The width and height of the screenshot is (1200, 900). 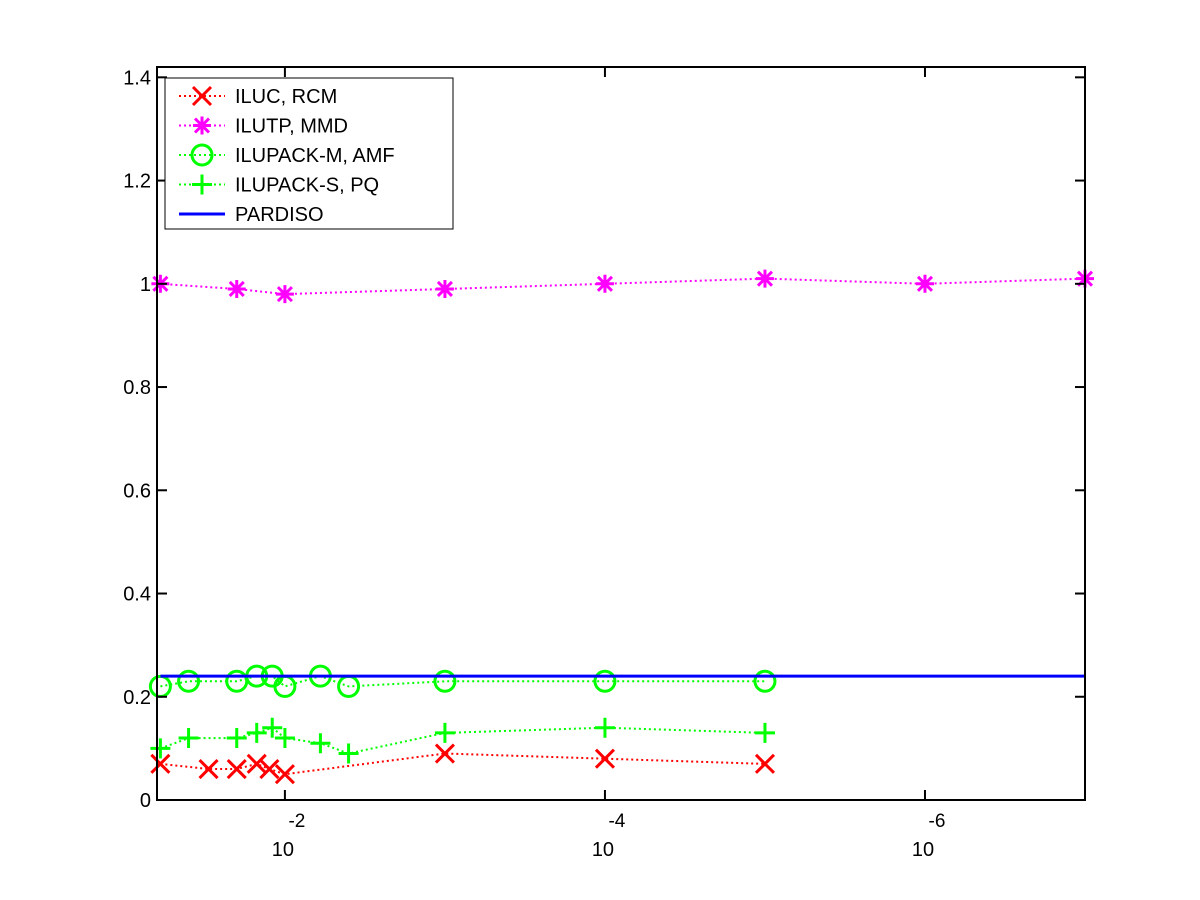 I want to click on data-point-star-marker-legend, so click(x=202, y=125).